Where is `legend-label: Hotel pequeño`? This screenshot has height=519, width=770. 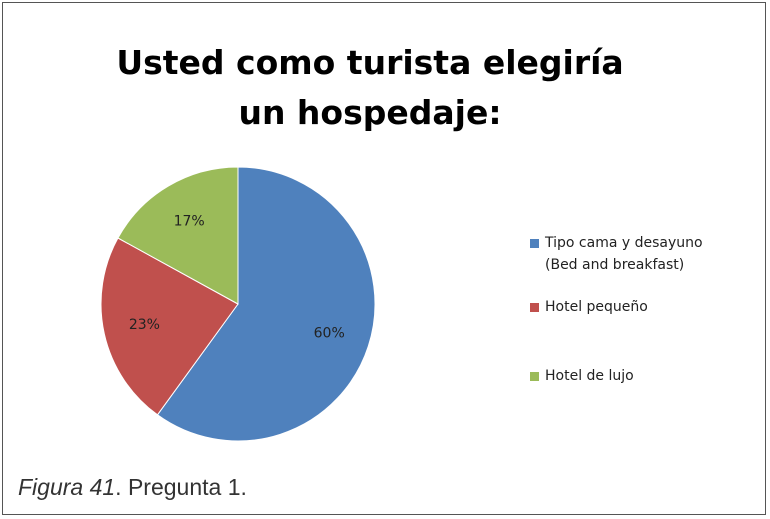
legend-label: Hotel pequeño is located at coordinates (596, 307).